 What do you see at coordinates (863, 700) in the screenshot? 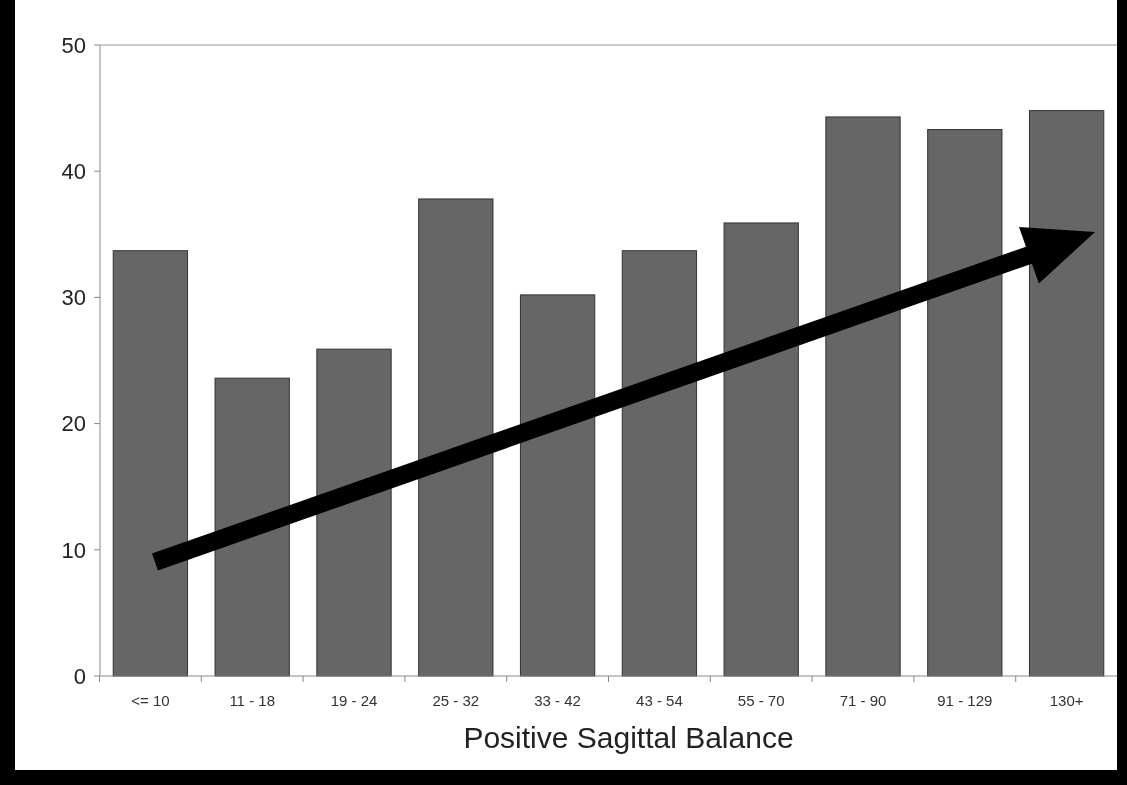
I see `x-tick-label: 71 - 90` at bounding box center [863, 700].